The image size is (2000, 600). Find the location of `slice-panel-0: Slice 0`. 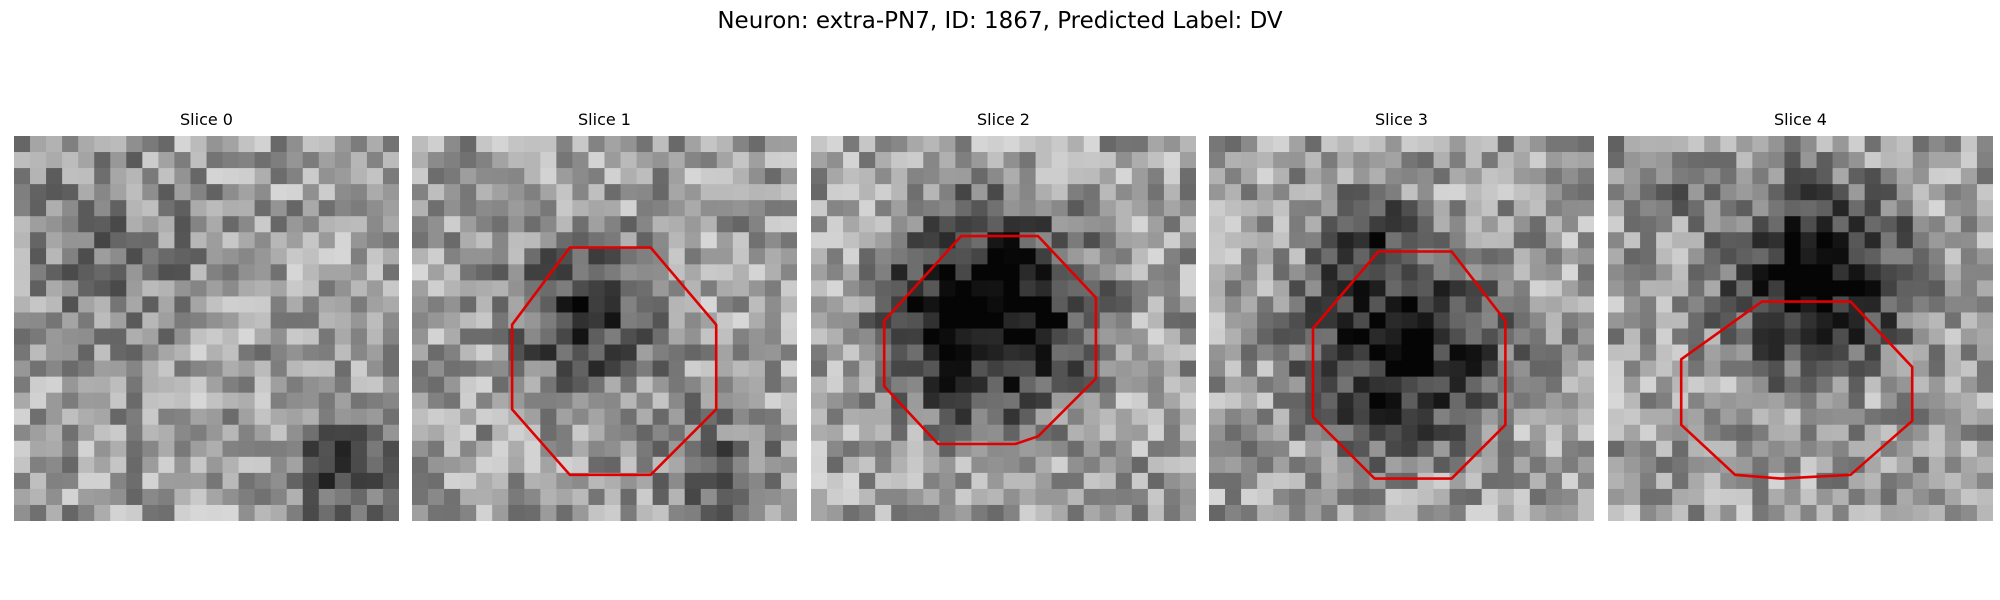

slice-panel-0: Slice 0 is located at coordinates (206, 315).